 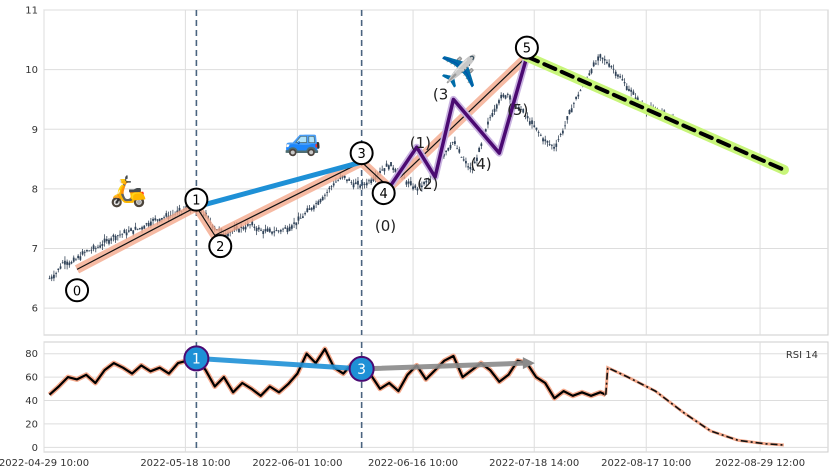 I want to click on wave-label: 0, so click(x=77, y=291).